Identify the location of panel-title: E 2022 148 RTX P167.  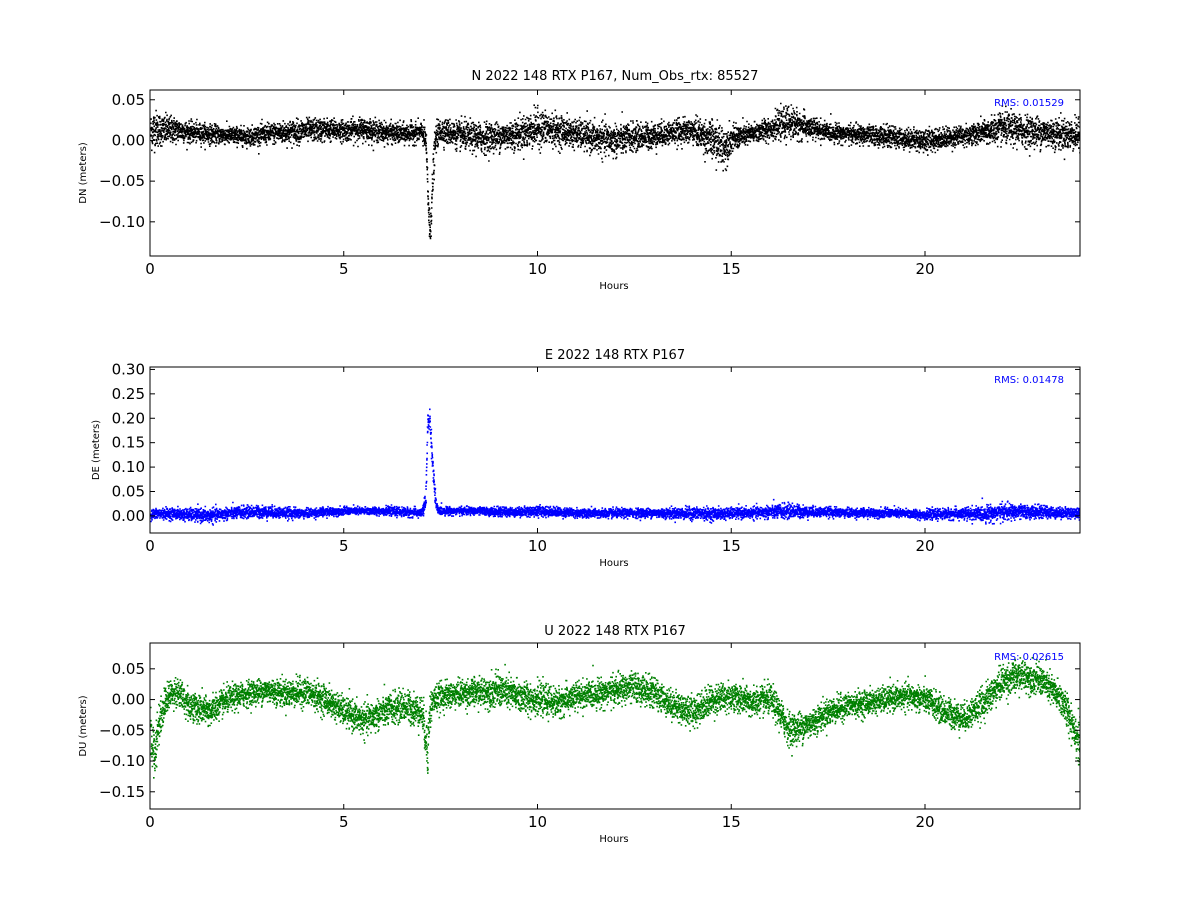
(615, 355).